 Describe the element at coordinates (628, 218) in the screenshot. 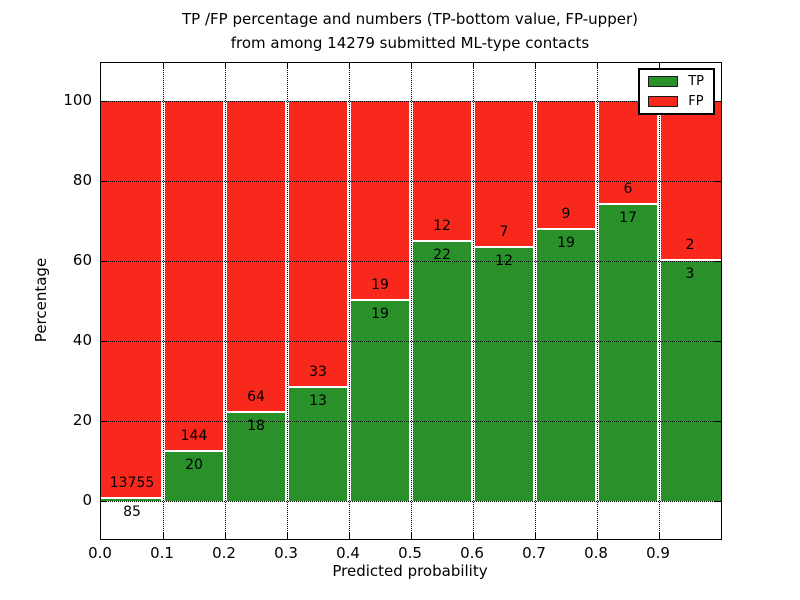

I see `bar-tp-count-label: 17` at that location.